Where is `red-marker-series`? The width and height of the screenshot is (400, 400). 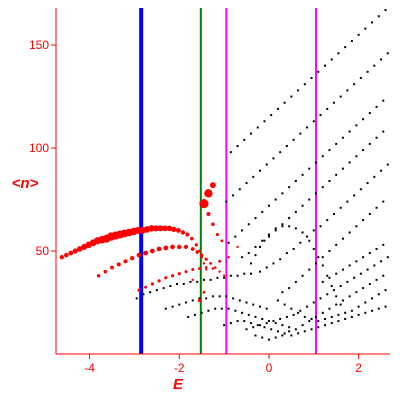 red-marker-series is located at coordinates (149, 242).